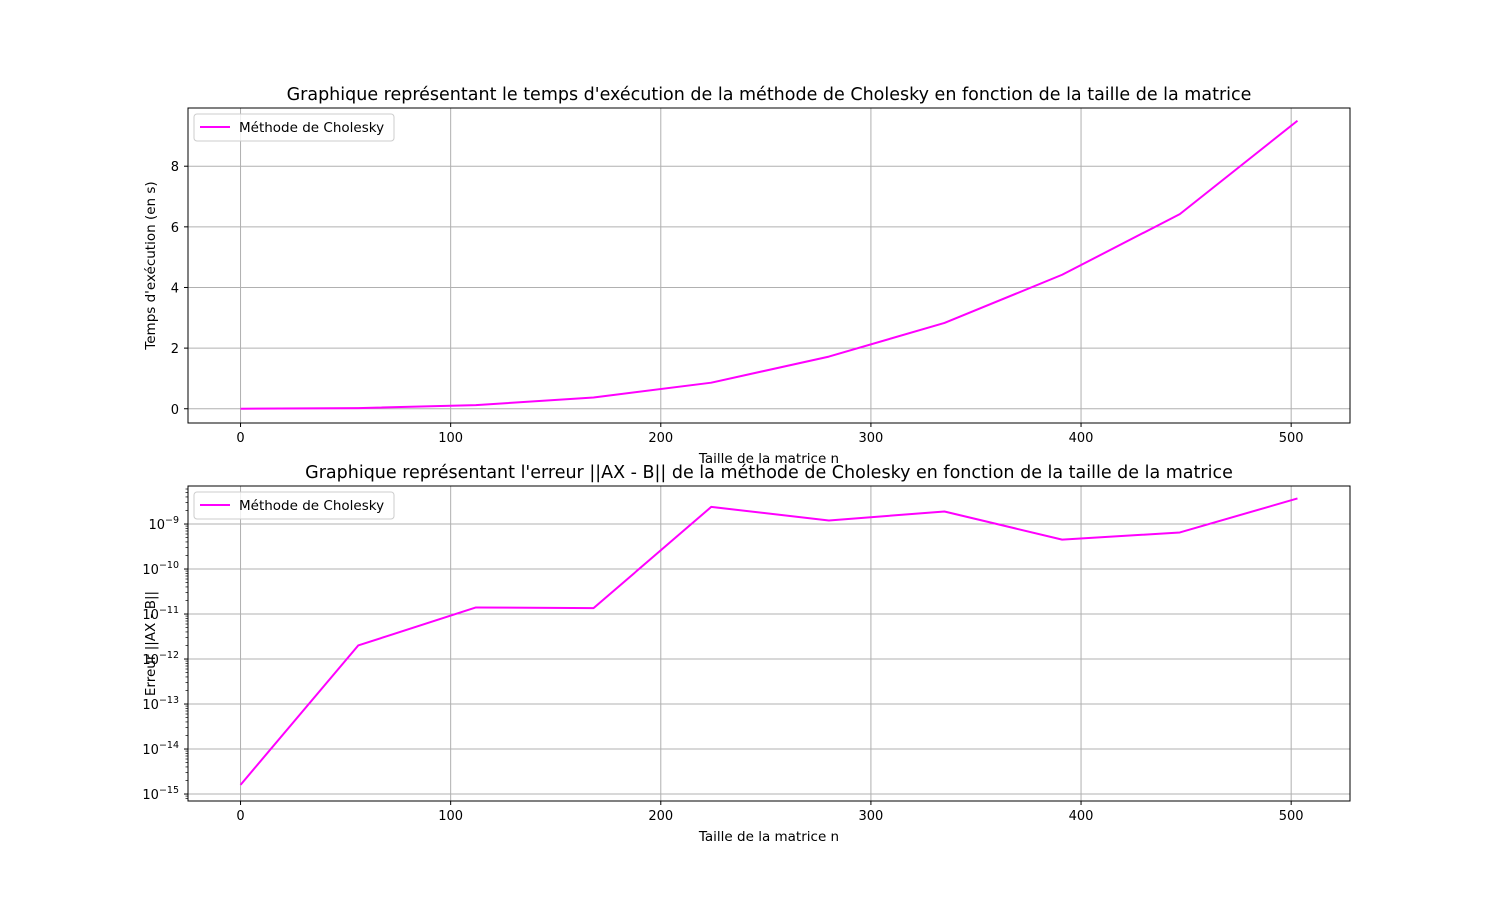 Image resolution: width=1500 pixels, height=900 pixels. I want to click on y-tick-label: 10−12, so click(160, 659).